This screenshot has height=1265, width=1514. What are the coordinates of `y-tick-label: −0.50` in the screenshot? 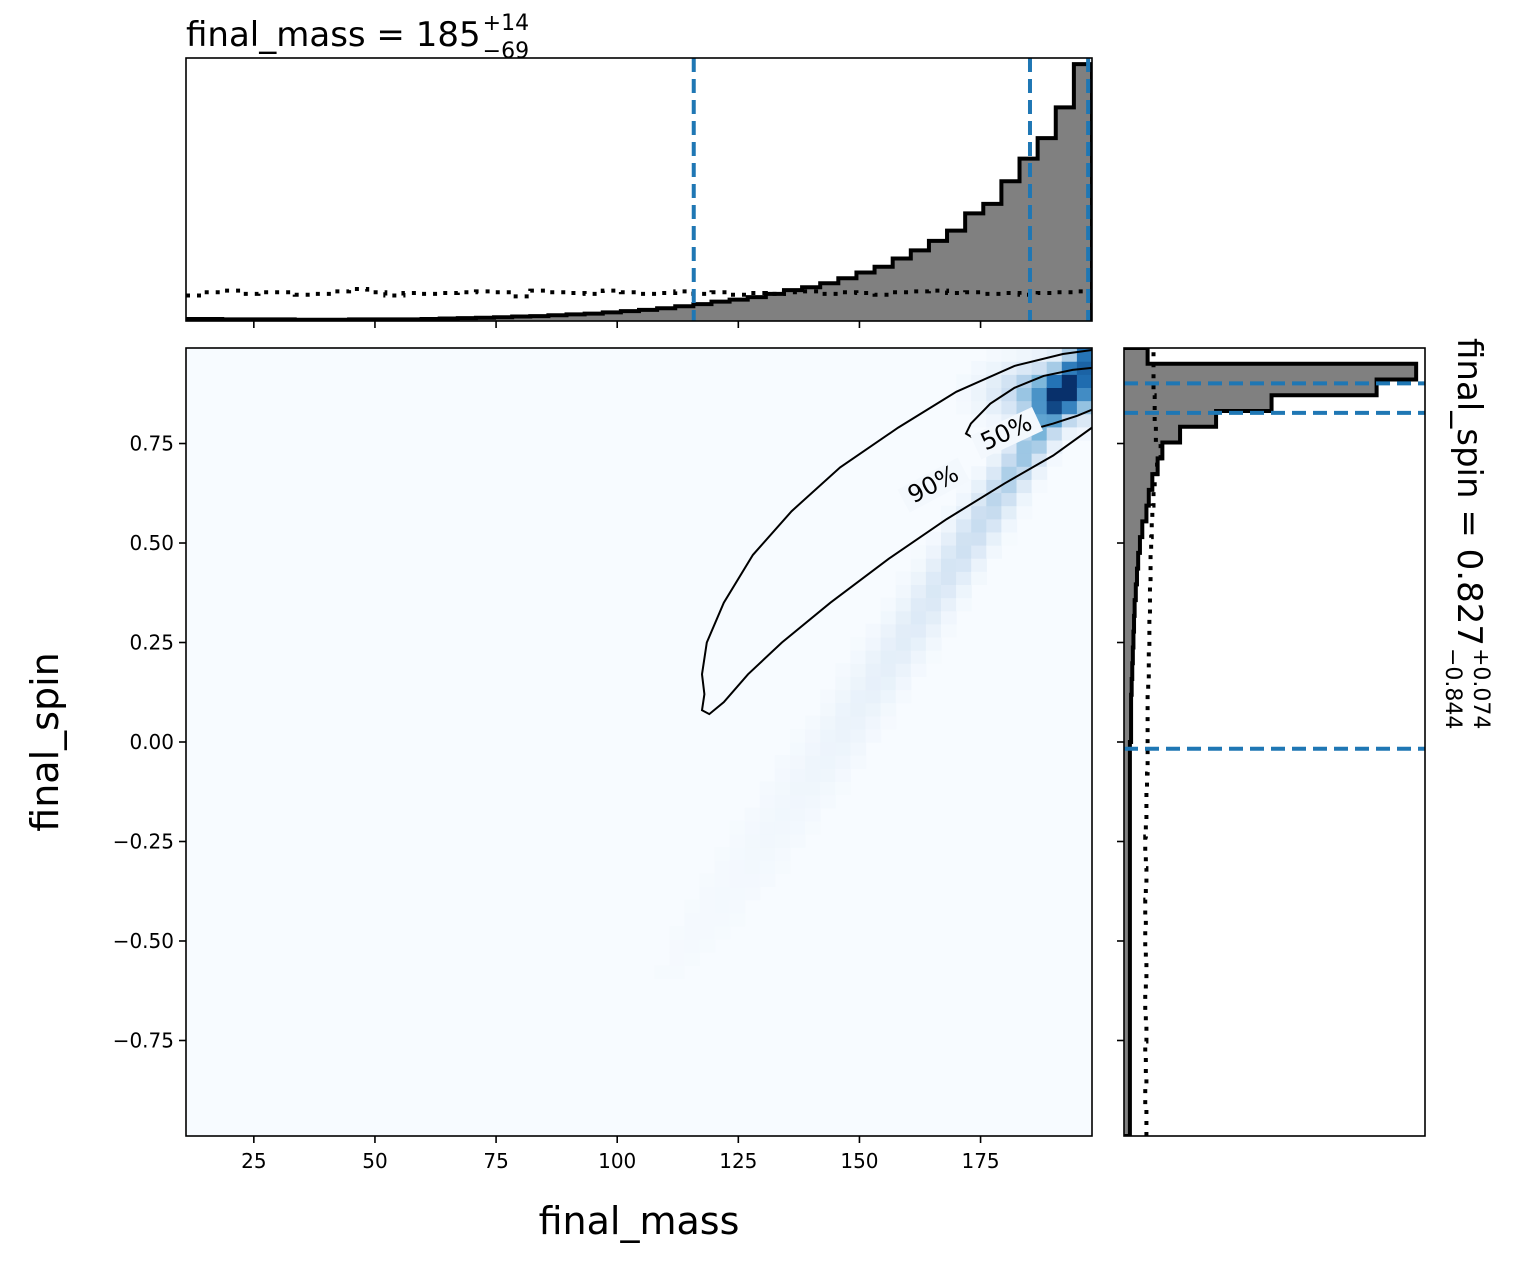 It's located at (143, 941).